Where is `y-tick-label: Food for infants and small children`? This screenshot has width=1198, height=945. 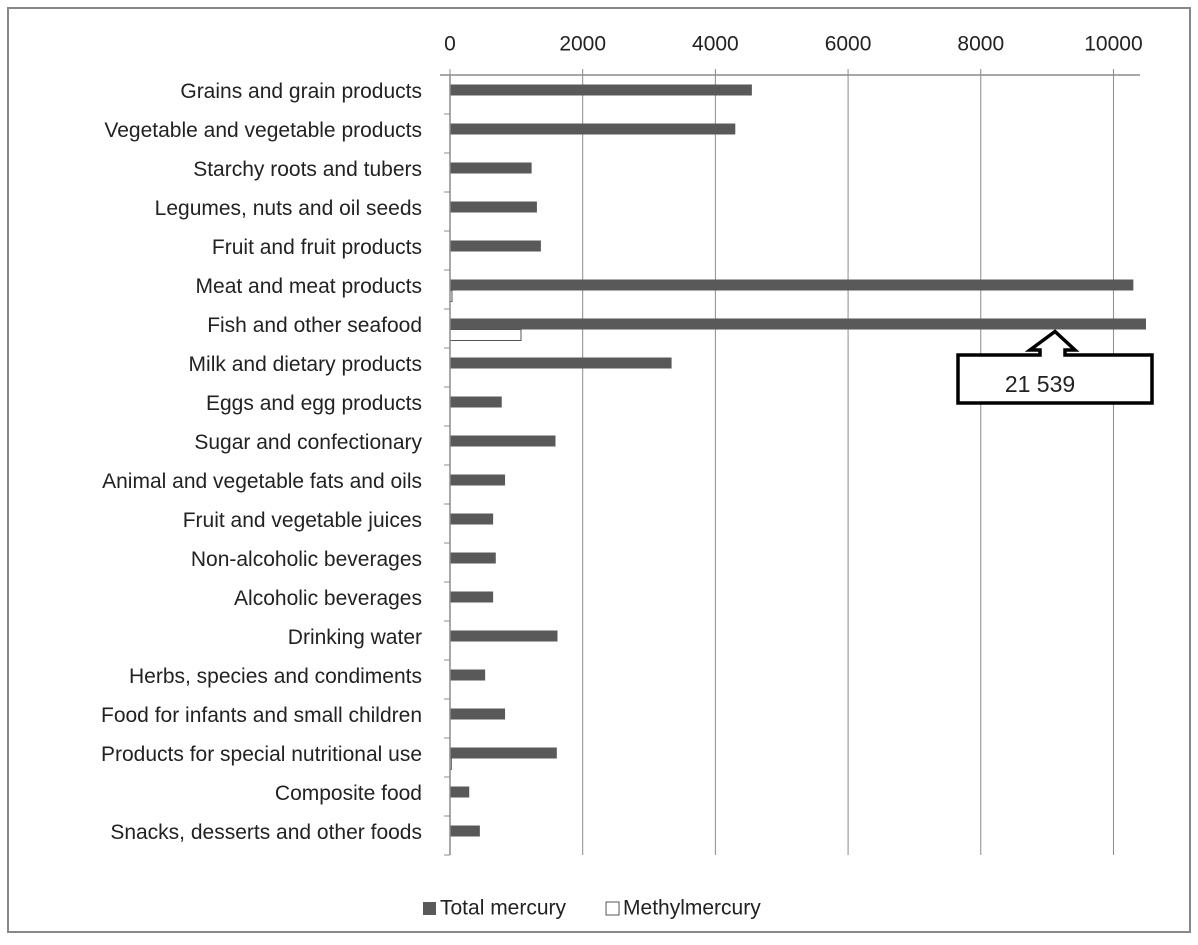
y-tick-label: Food for infants and small children is located at coordinates (261, 715).